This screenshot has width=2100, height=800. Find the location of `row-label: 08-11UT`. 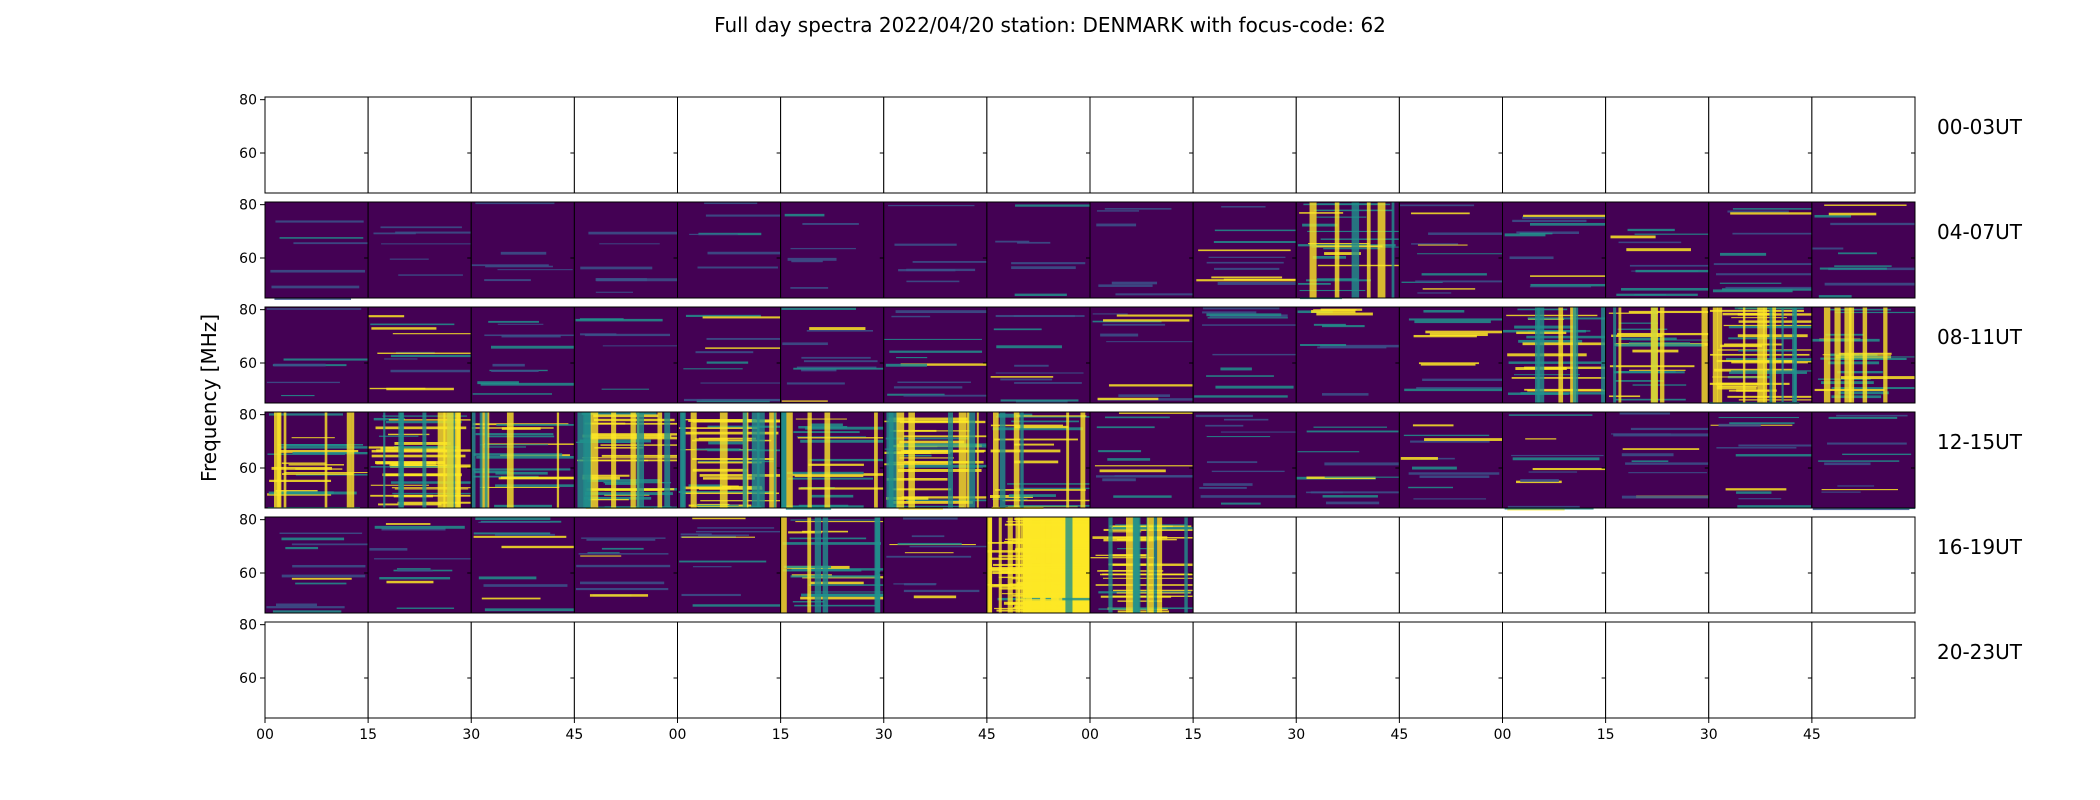

row-label: 08-11UT is located at coordinates (1980, 337).